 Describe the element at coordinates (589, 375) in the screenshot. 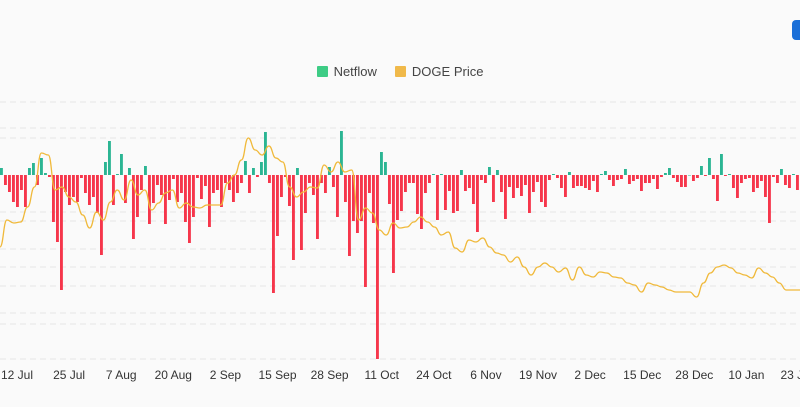

I see `x-tick-label: 2 Dec` at that location.